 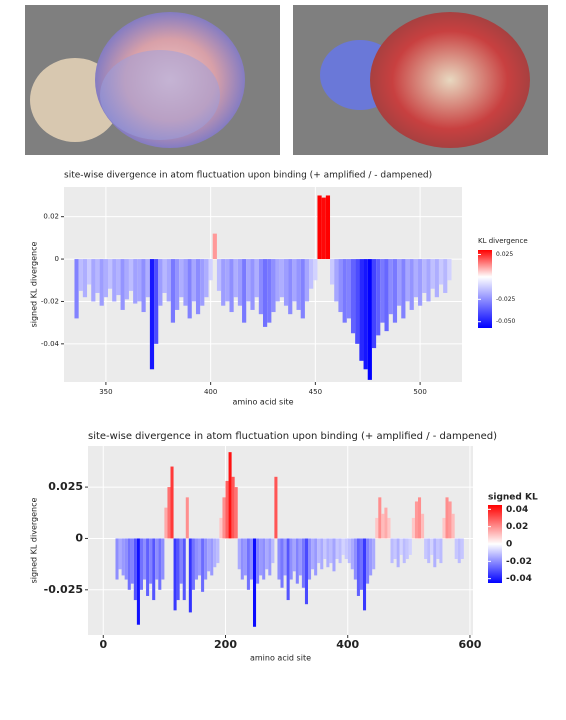 What do you see at coordinates (34, 541) in the screenshot?
I see `y-axis-label: signed KL divergence` at bounding box center [34, 541].